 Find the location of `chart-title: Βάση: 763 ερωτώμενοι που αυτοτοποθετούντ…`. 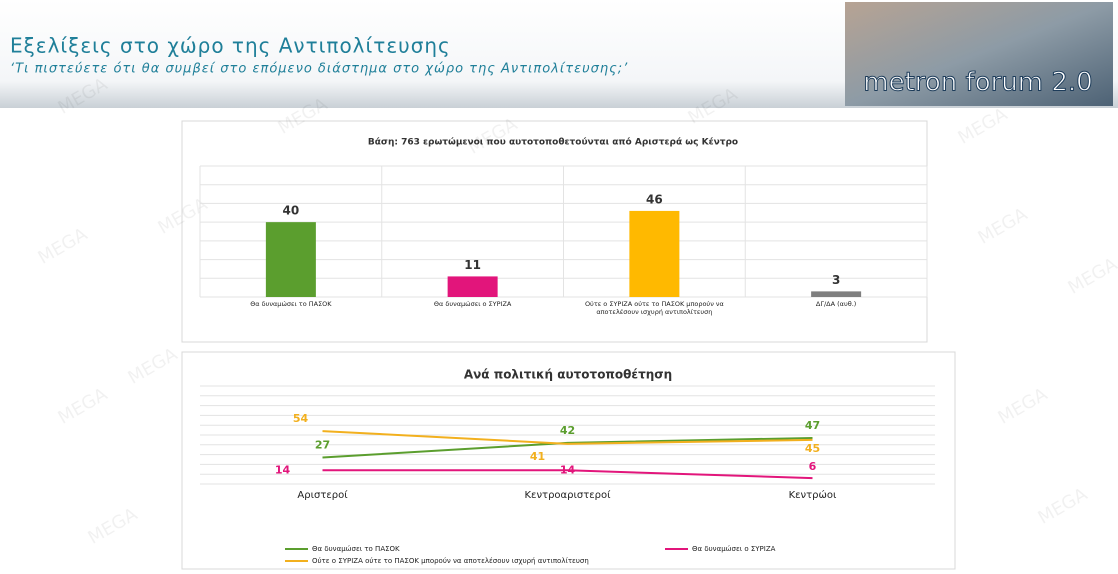

chart-title: Βάση: 763 ερωτώμενοι που αυτοτοποθετούντ… is located at coordinates (553, 142).